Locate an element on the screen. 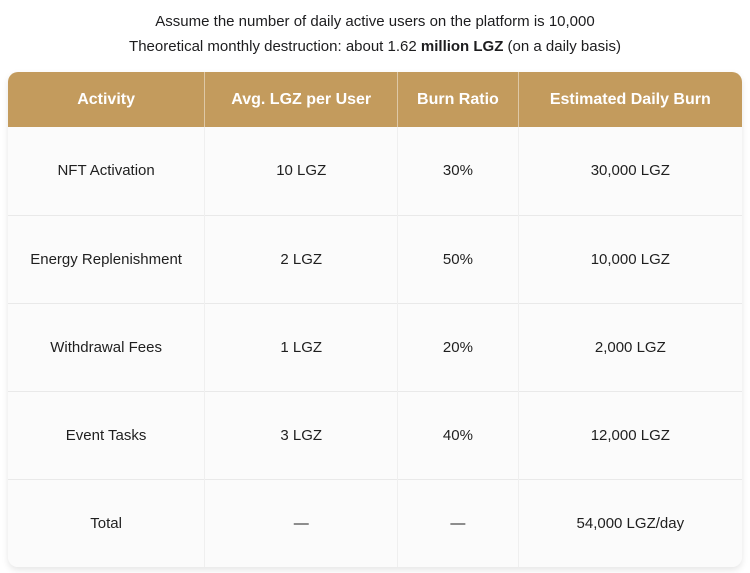 The image size is (750, 573). cell-burn-ratio: 30% is located at coordinates (458, 171).